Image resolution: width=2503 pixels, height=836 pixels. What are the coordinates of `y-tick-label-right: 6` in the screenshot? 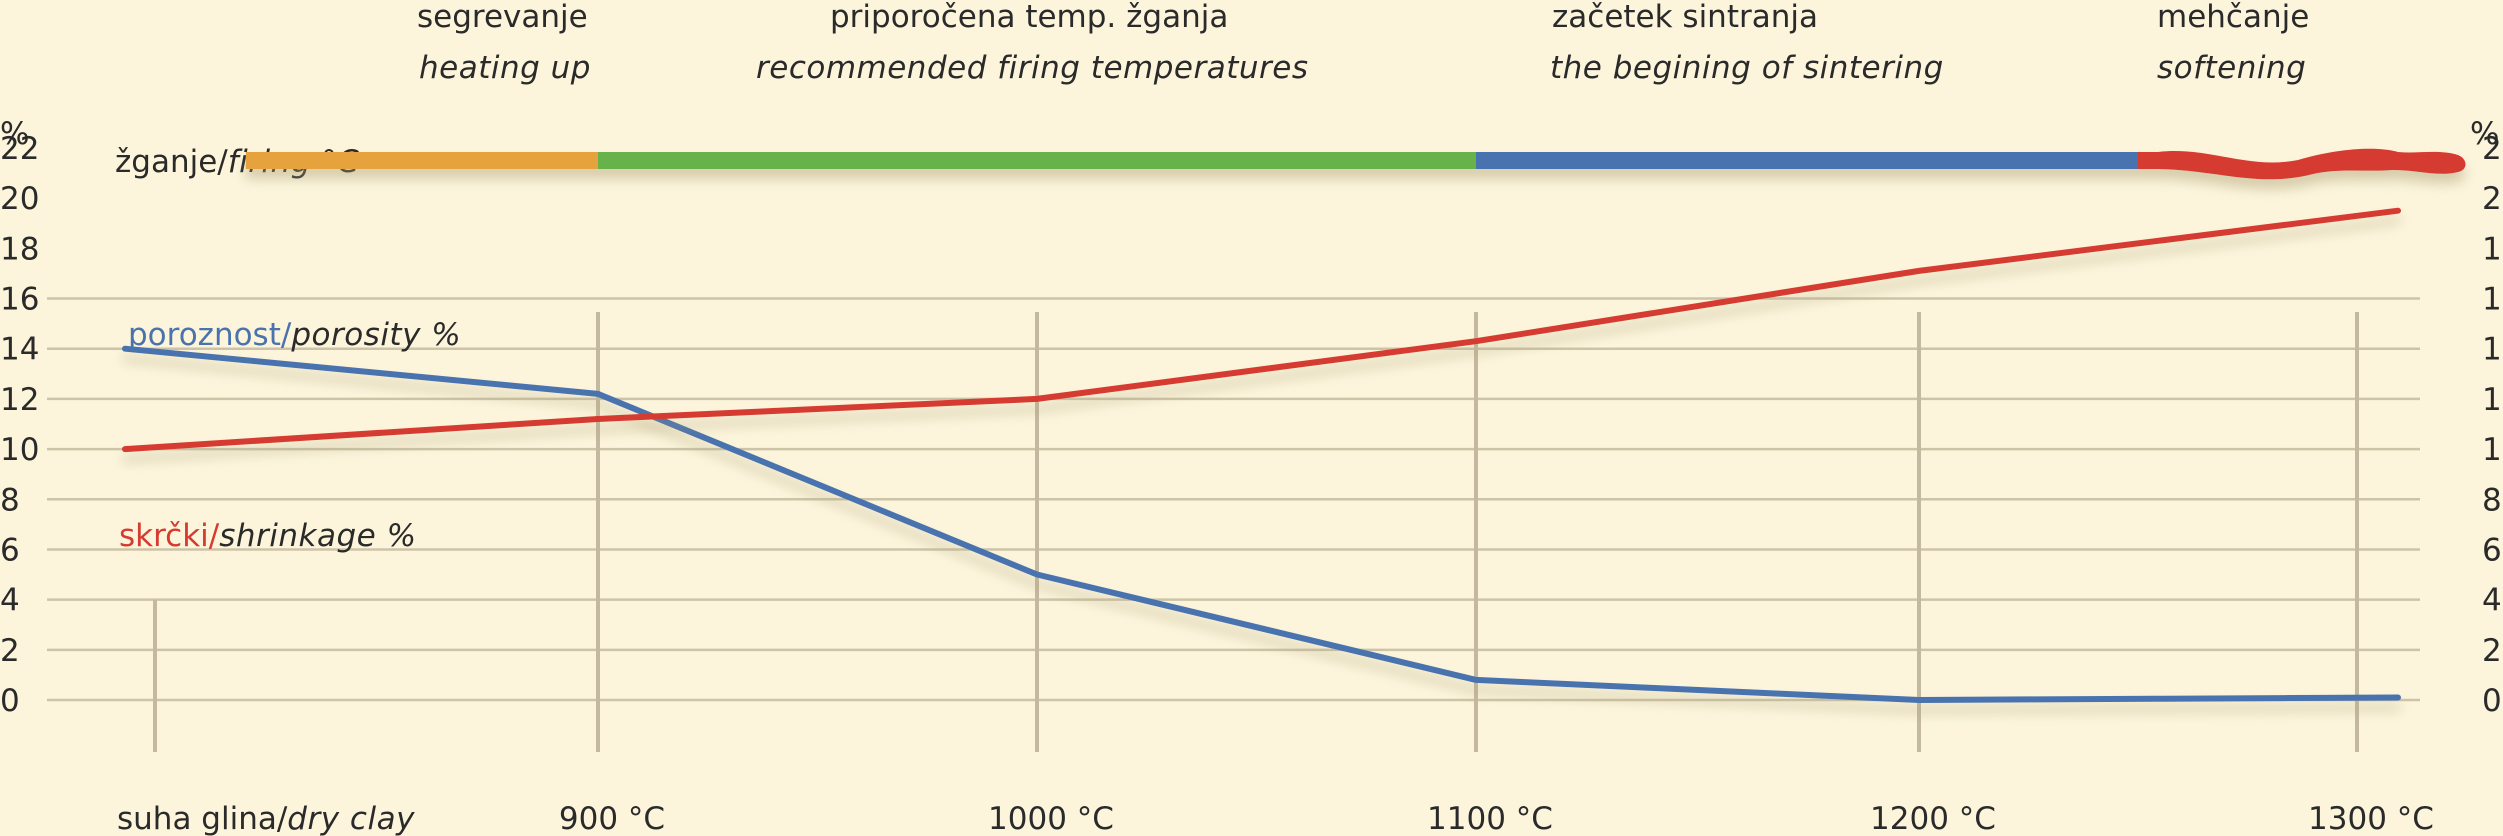 It's located at (2492, 550).